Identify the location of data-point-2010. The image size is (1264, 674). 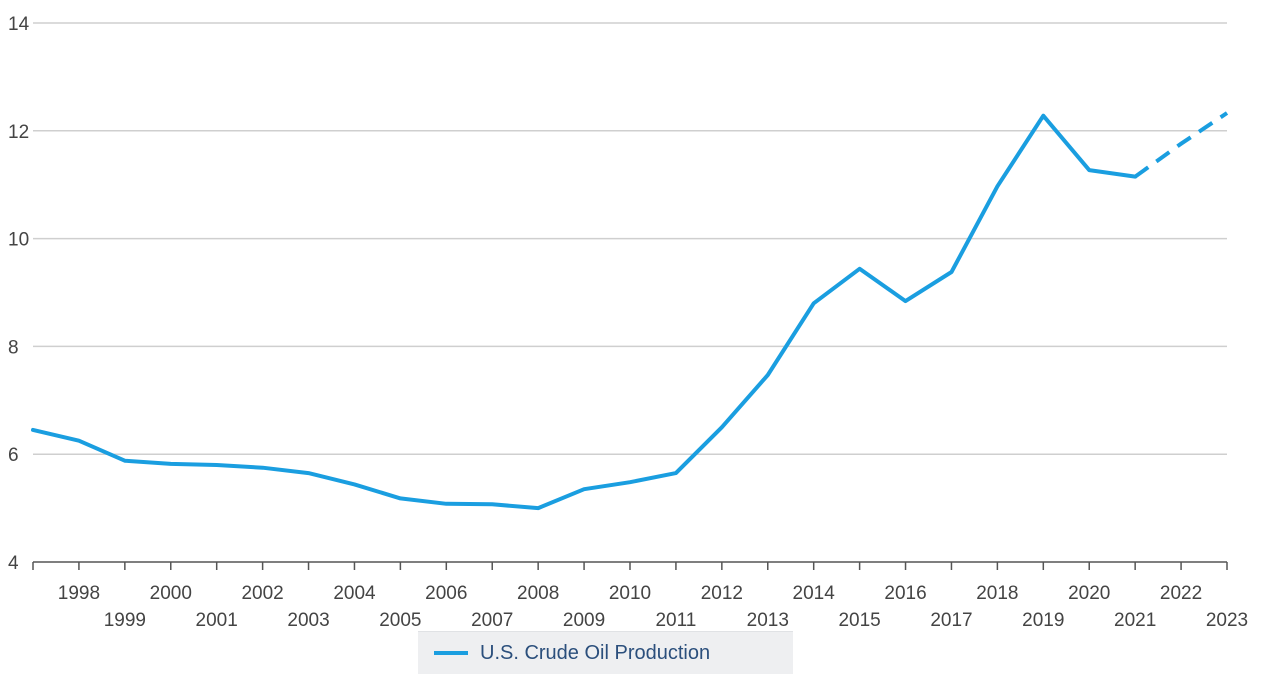
(630, 482).